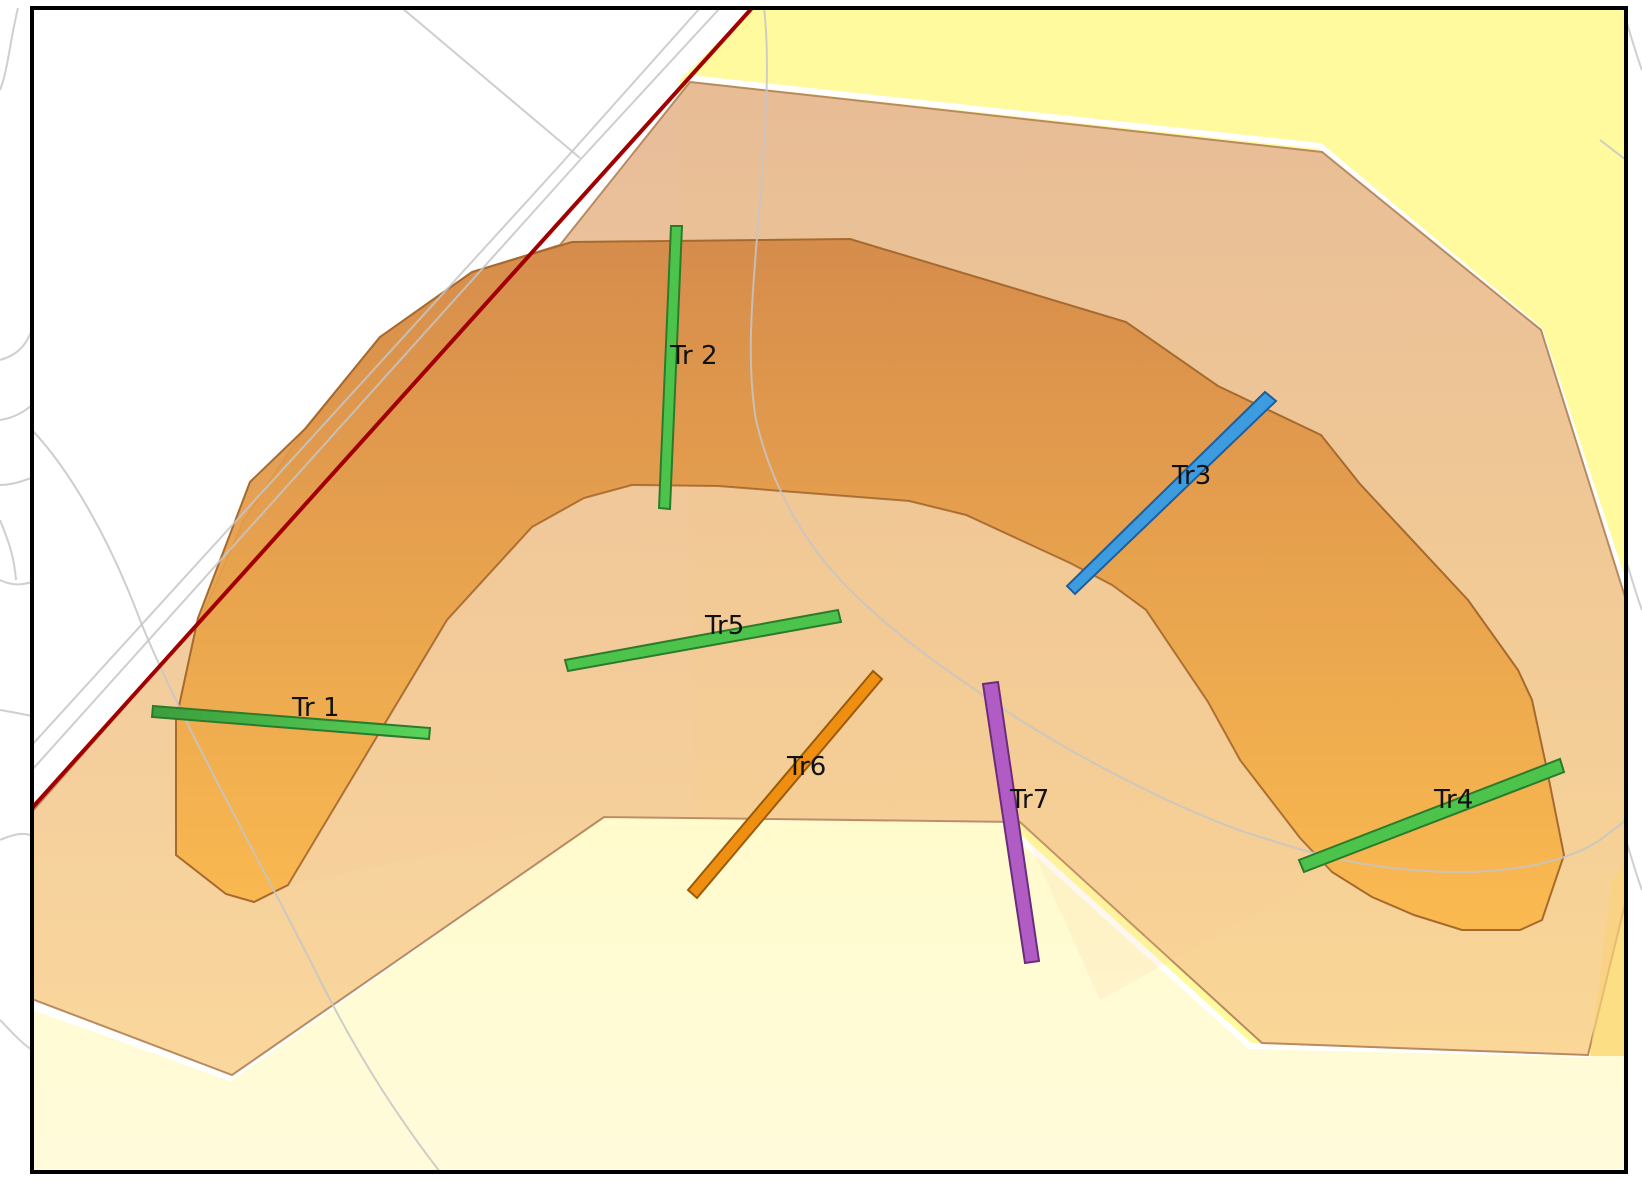 The image size is (1642, 1181). I want to click on trench-tr5, so click(703, 640).